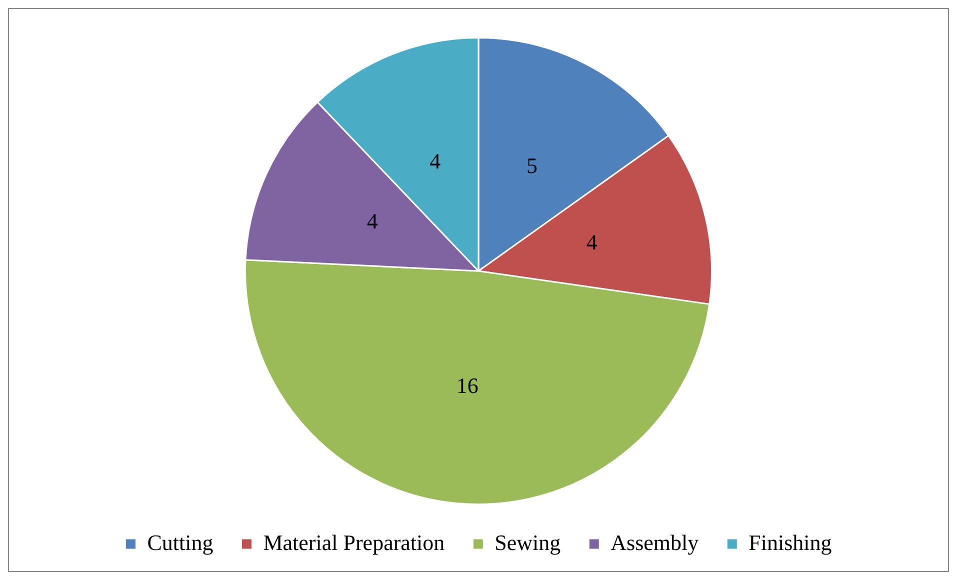 This screenshot has width=957, height=580. I want to click on legend-label: Sewing, so click(527, 542).